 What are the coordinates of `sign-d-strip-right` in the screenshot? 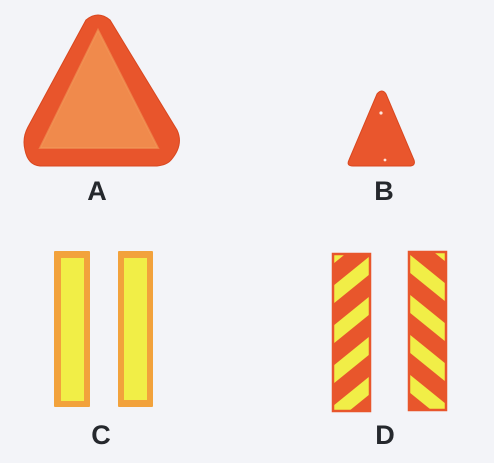 It's located at (427, 331).